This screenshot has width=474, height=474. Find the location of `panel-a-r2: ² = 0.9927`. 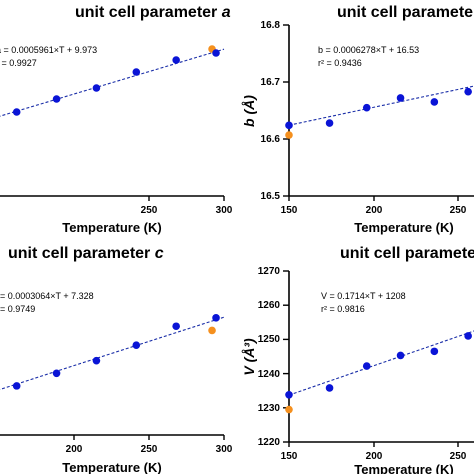

panel-a-r2: ² = 0.9927 is located at coordinates (18, 63).